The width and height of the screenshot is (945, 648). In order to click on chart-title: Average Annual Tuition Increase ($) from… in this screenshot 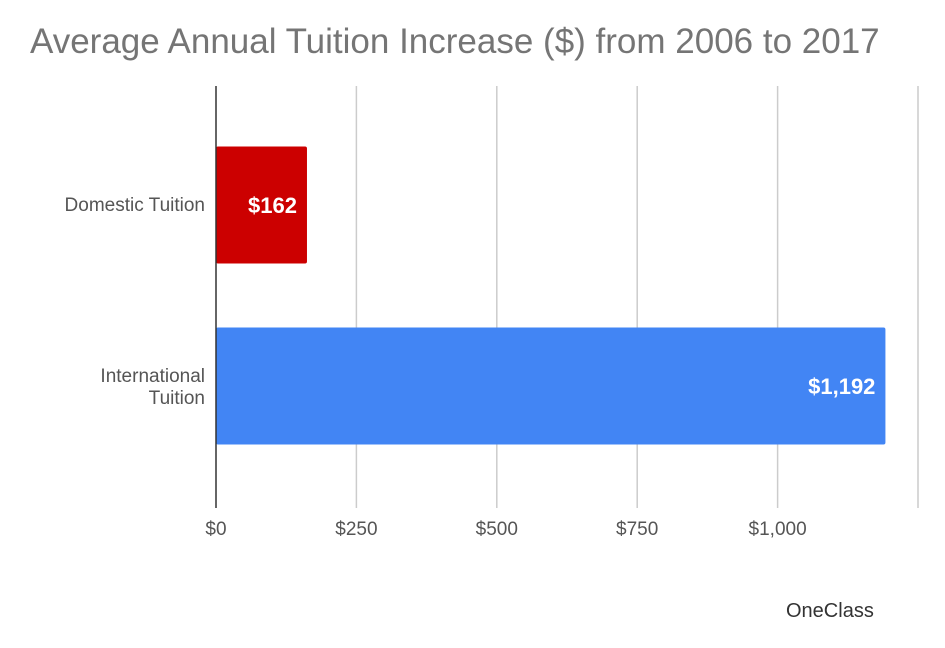, I will do `click(455, 41)`.